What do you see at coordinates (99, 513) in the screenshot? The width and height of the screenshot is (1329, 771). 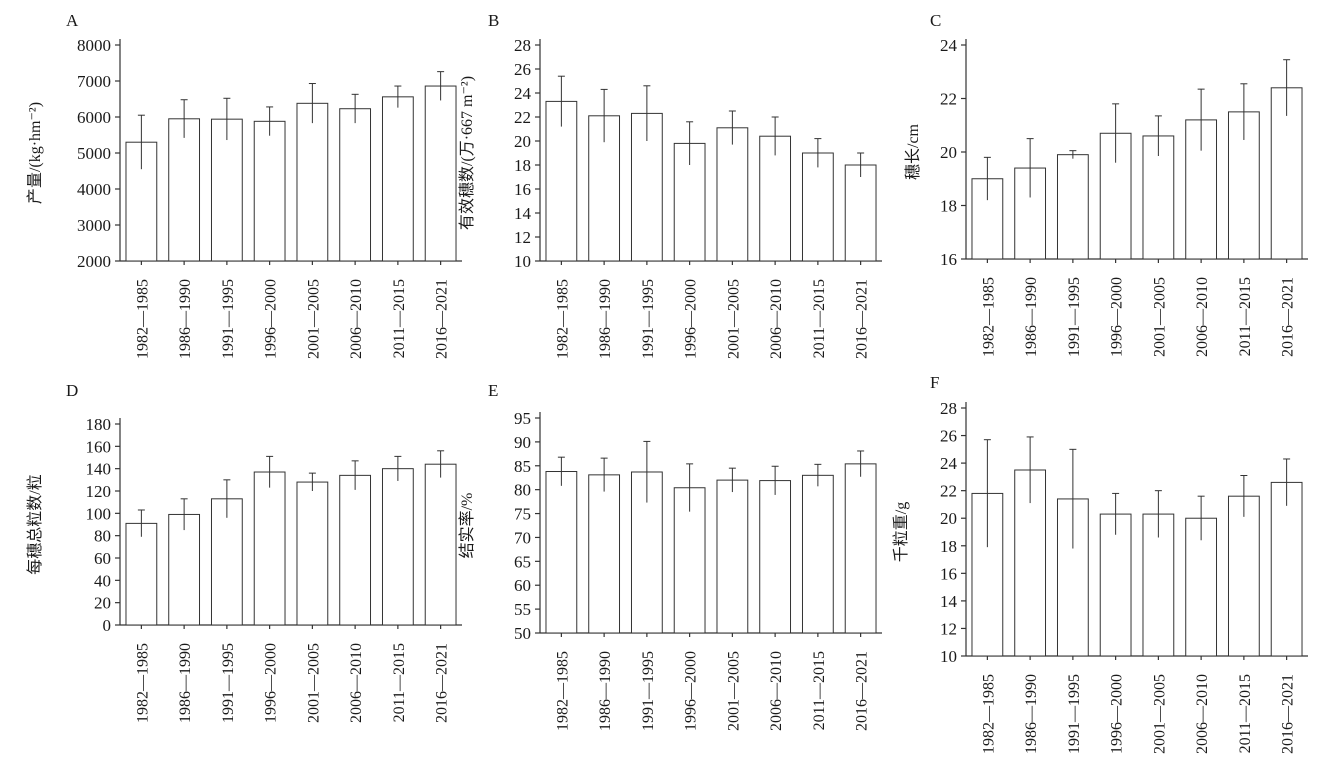 I see `y-tick-label: 100` at bounding box center [99, 513].